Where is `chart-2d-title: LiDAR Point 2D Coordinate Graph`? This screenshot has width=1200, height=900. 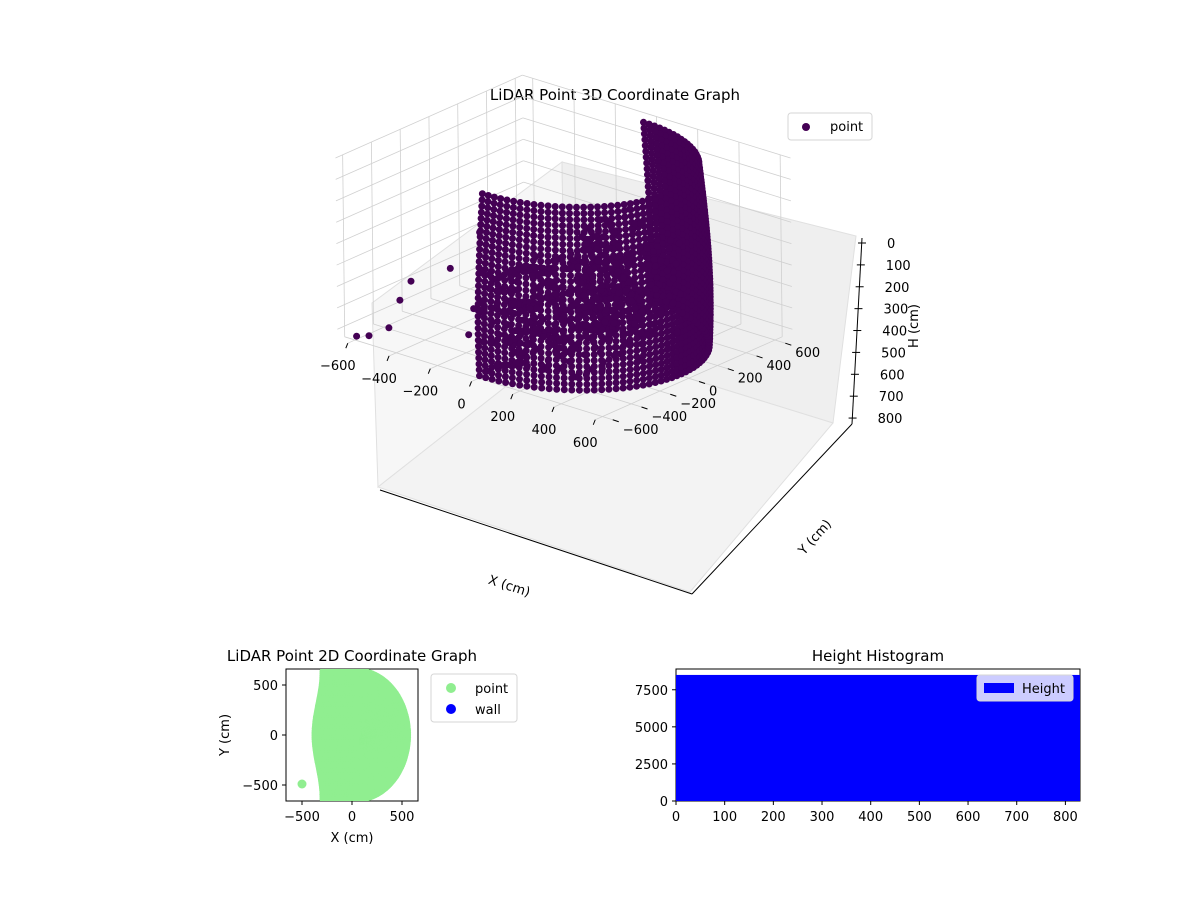
chart-2d-title: LiDAR Point 2D Coordinate Graph is located at coordinates (352, 656).